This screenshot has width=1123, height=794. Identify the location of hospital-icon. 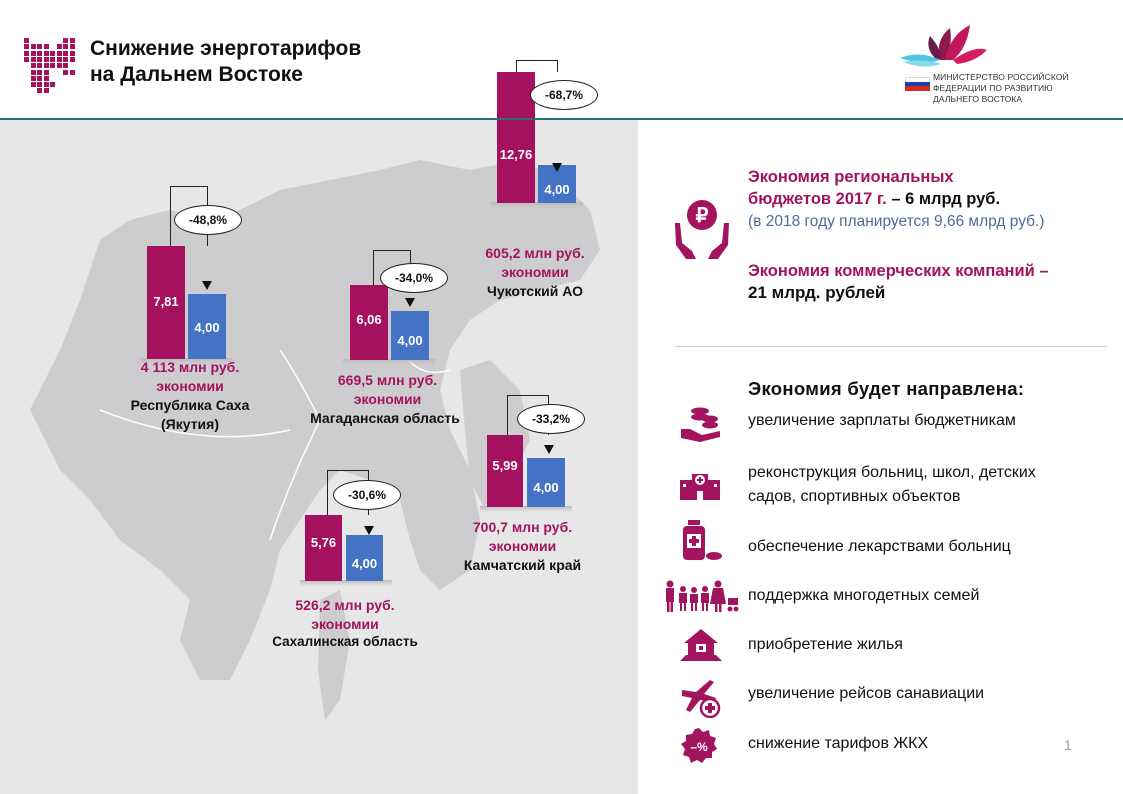
(700, 487).